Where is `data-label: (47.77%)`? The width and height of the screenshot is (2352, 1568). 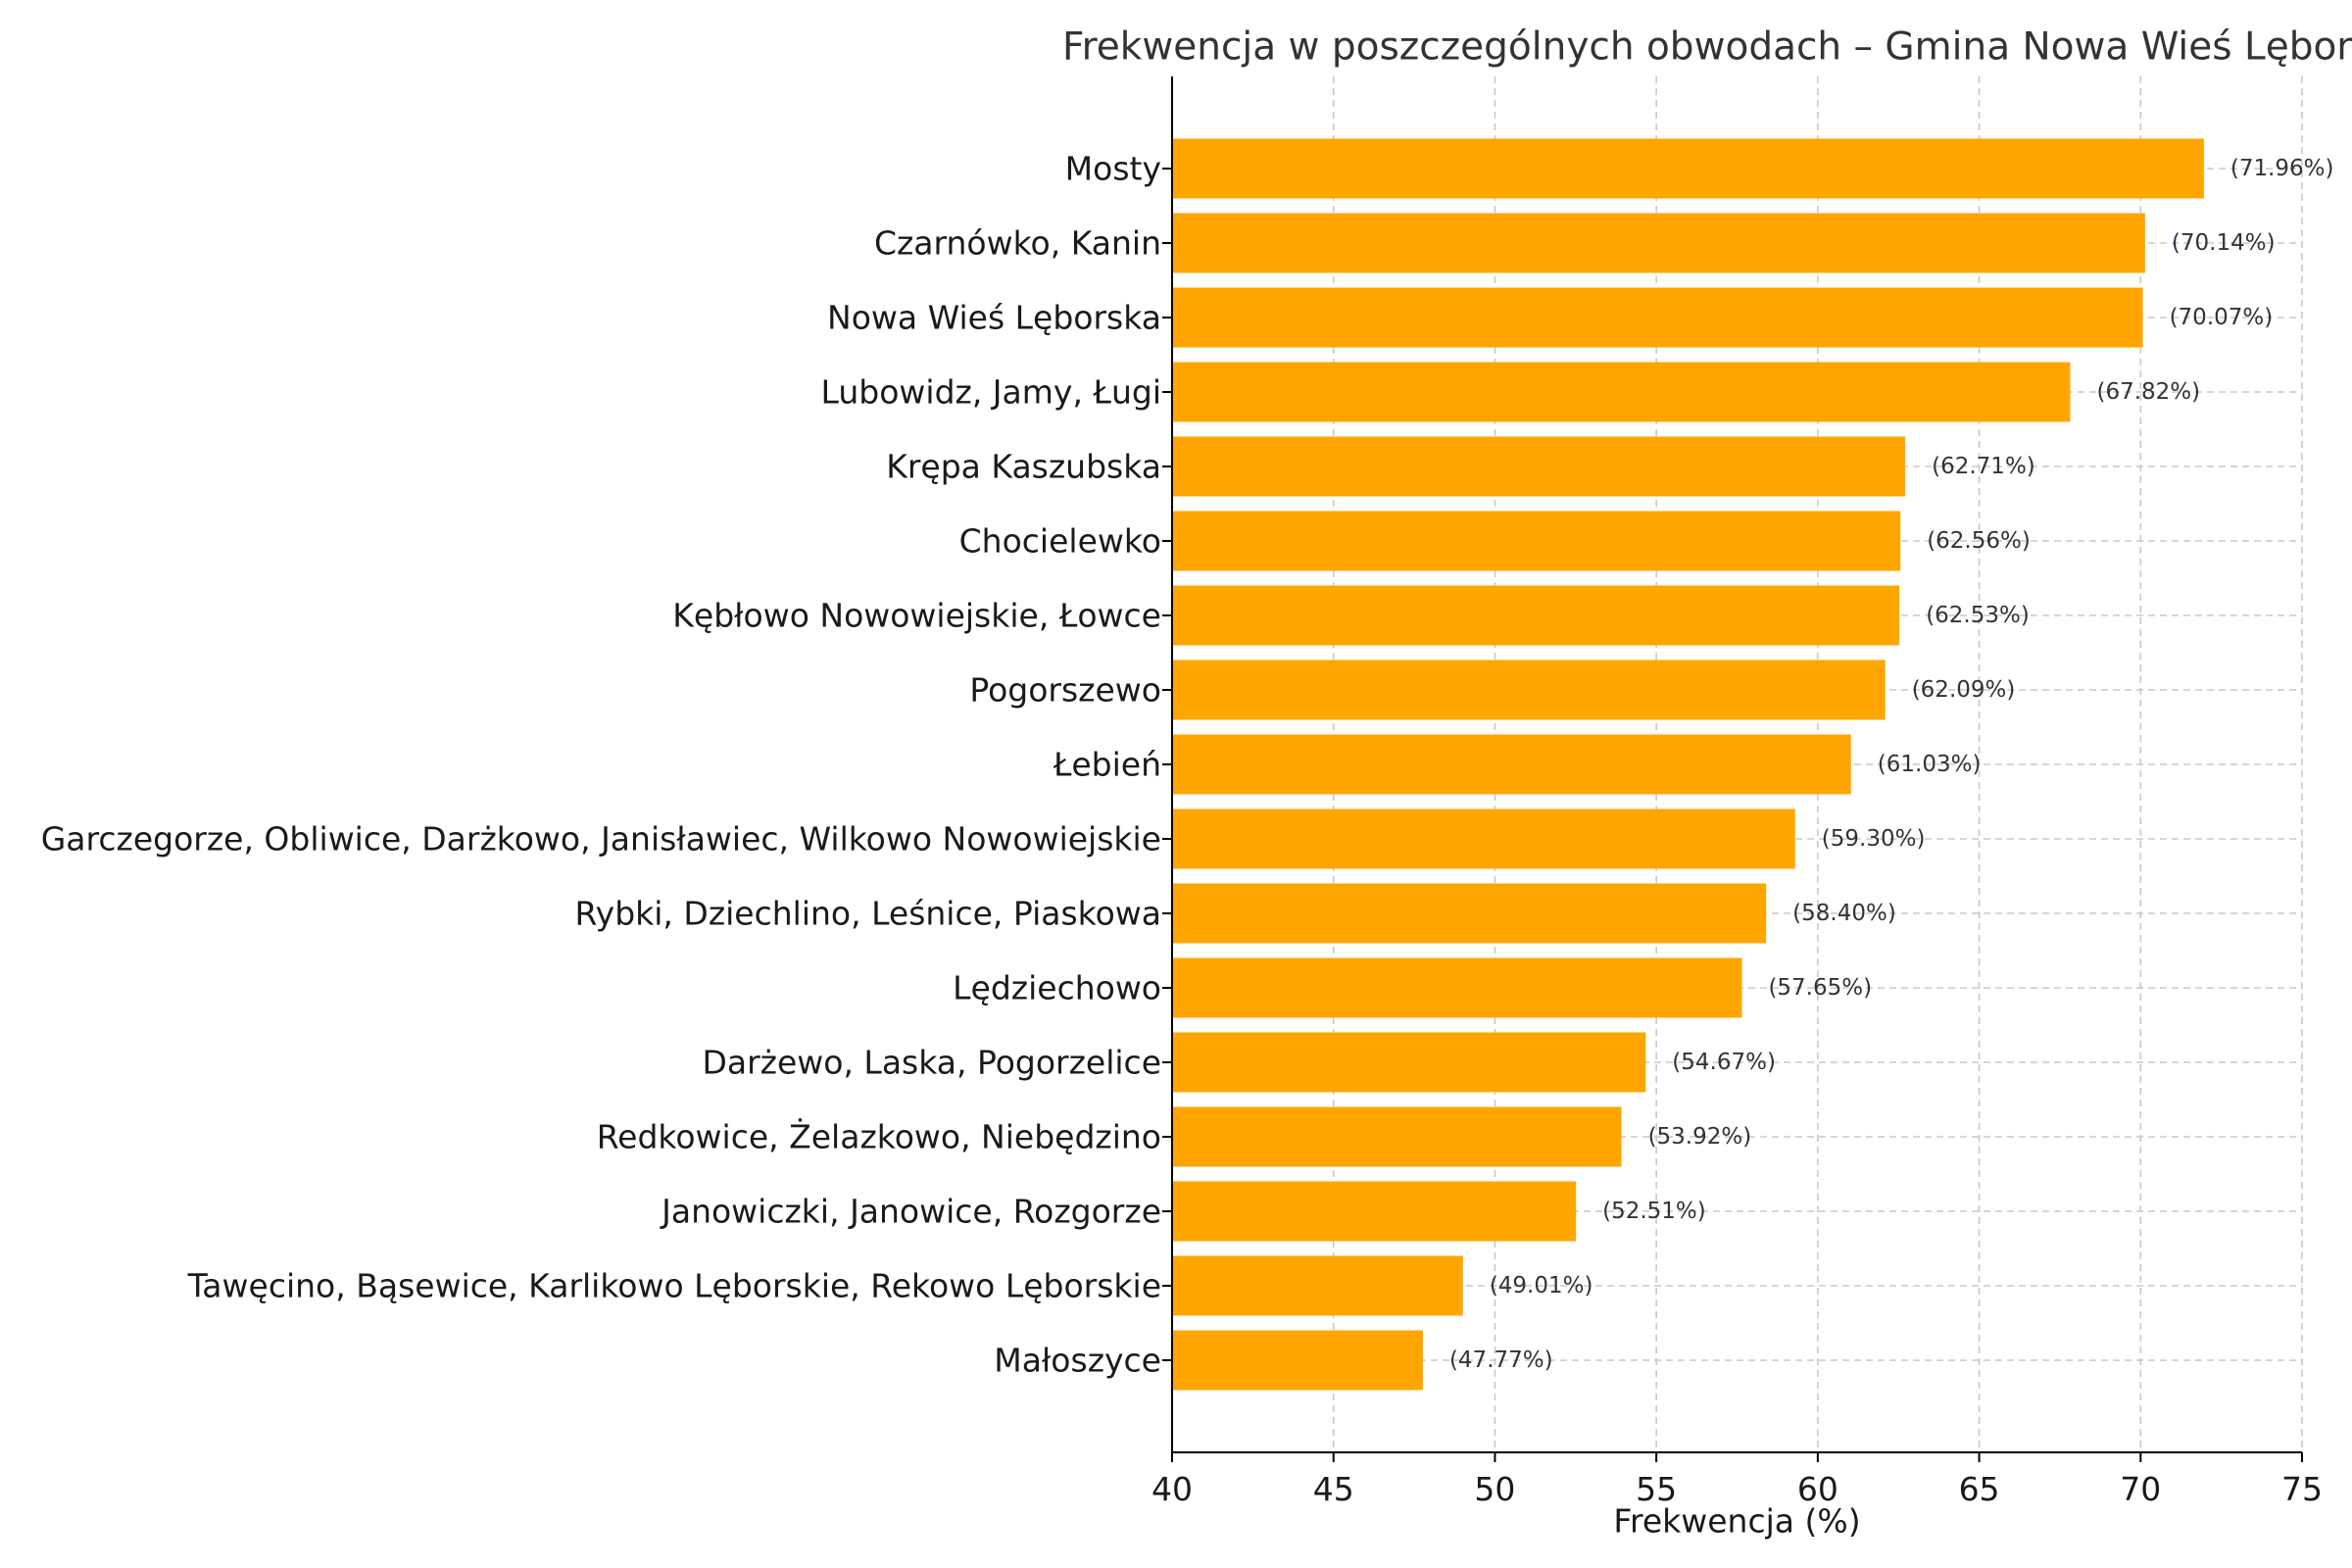
data-label: (47.77%) is located at coordinates (1501, 1360).